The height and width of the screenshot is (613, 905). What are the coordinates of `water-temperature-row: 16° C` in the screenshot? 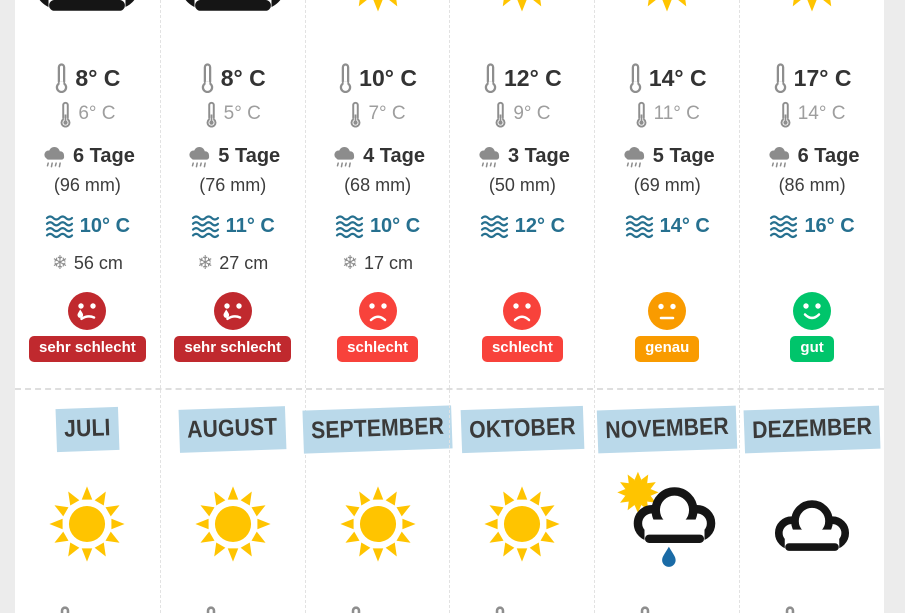 It's located at (812, 226).